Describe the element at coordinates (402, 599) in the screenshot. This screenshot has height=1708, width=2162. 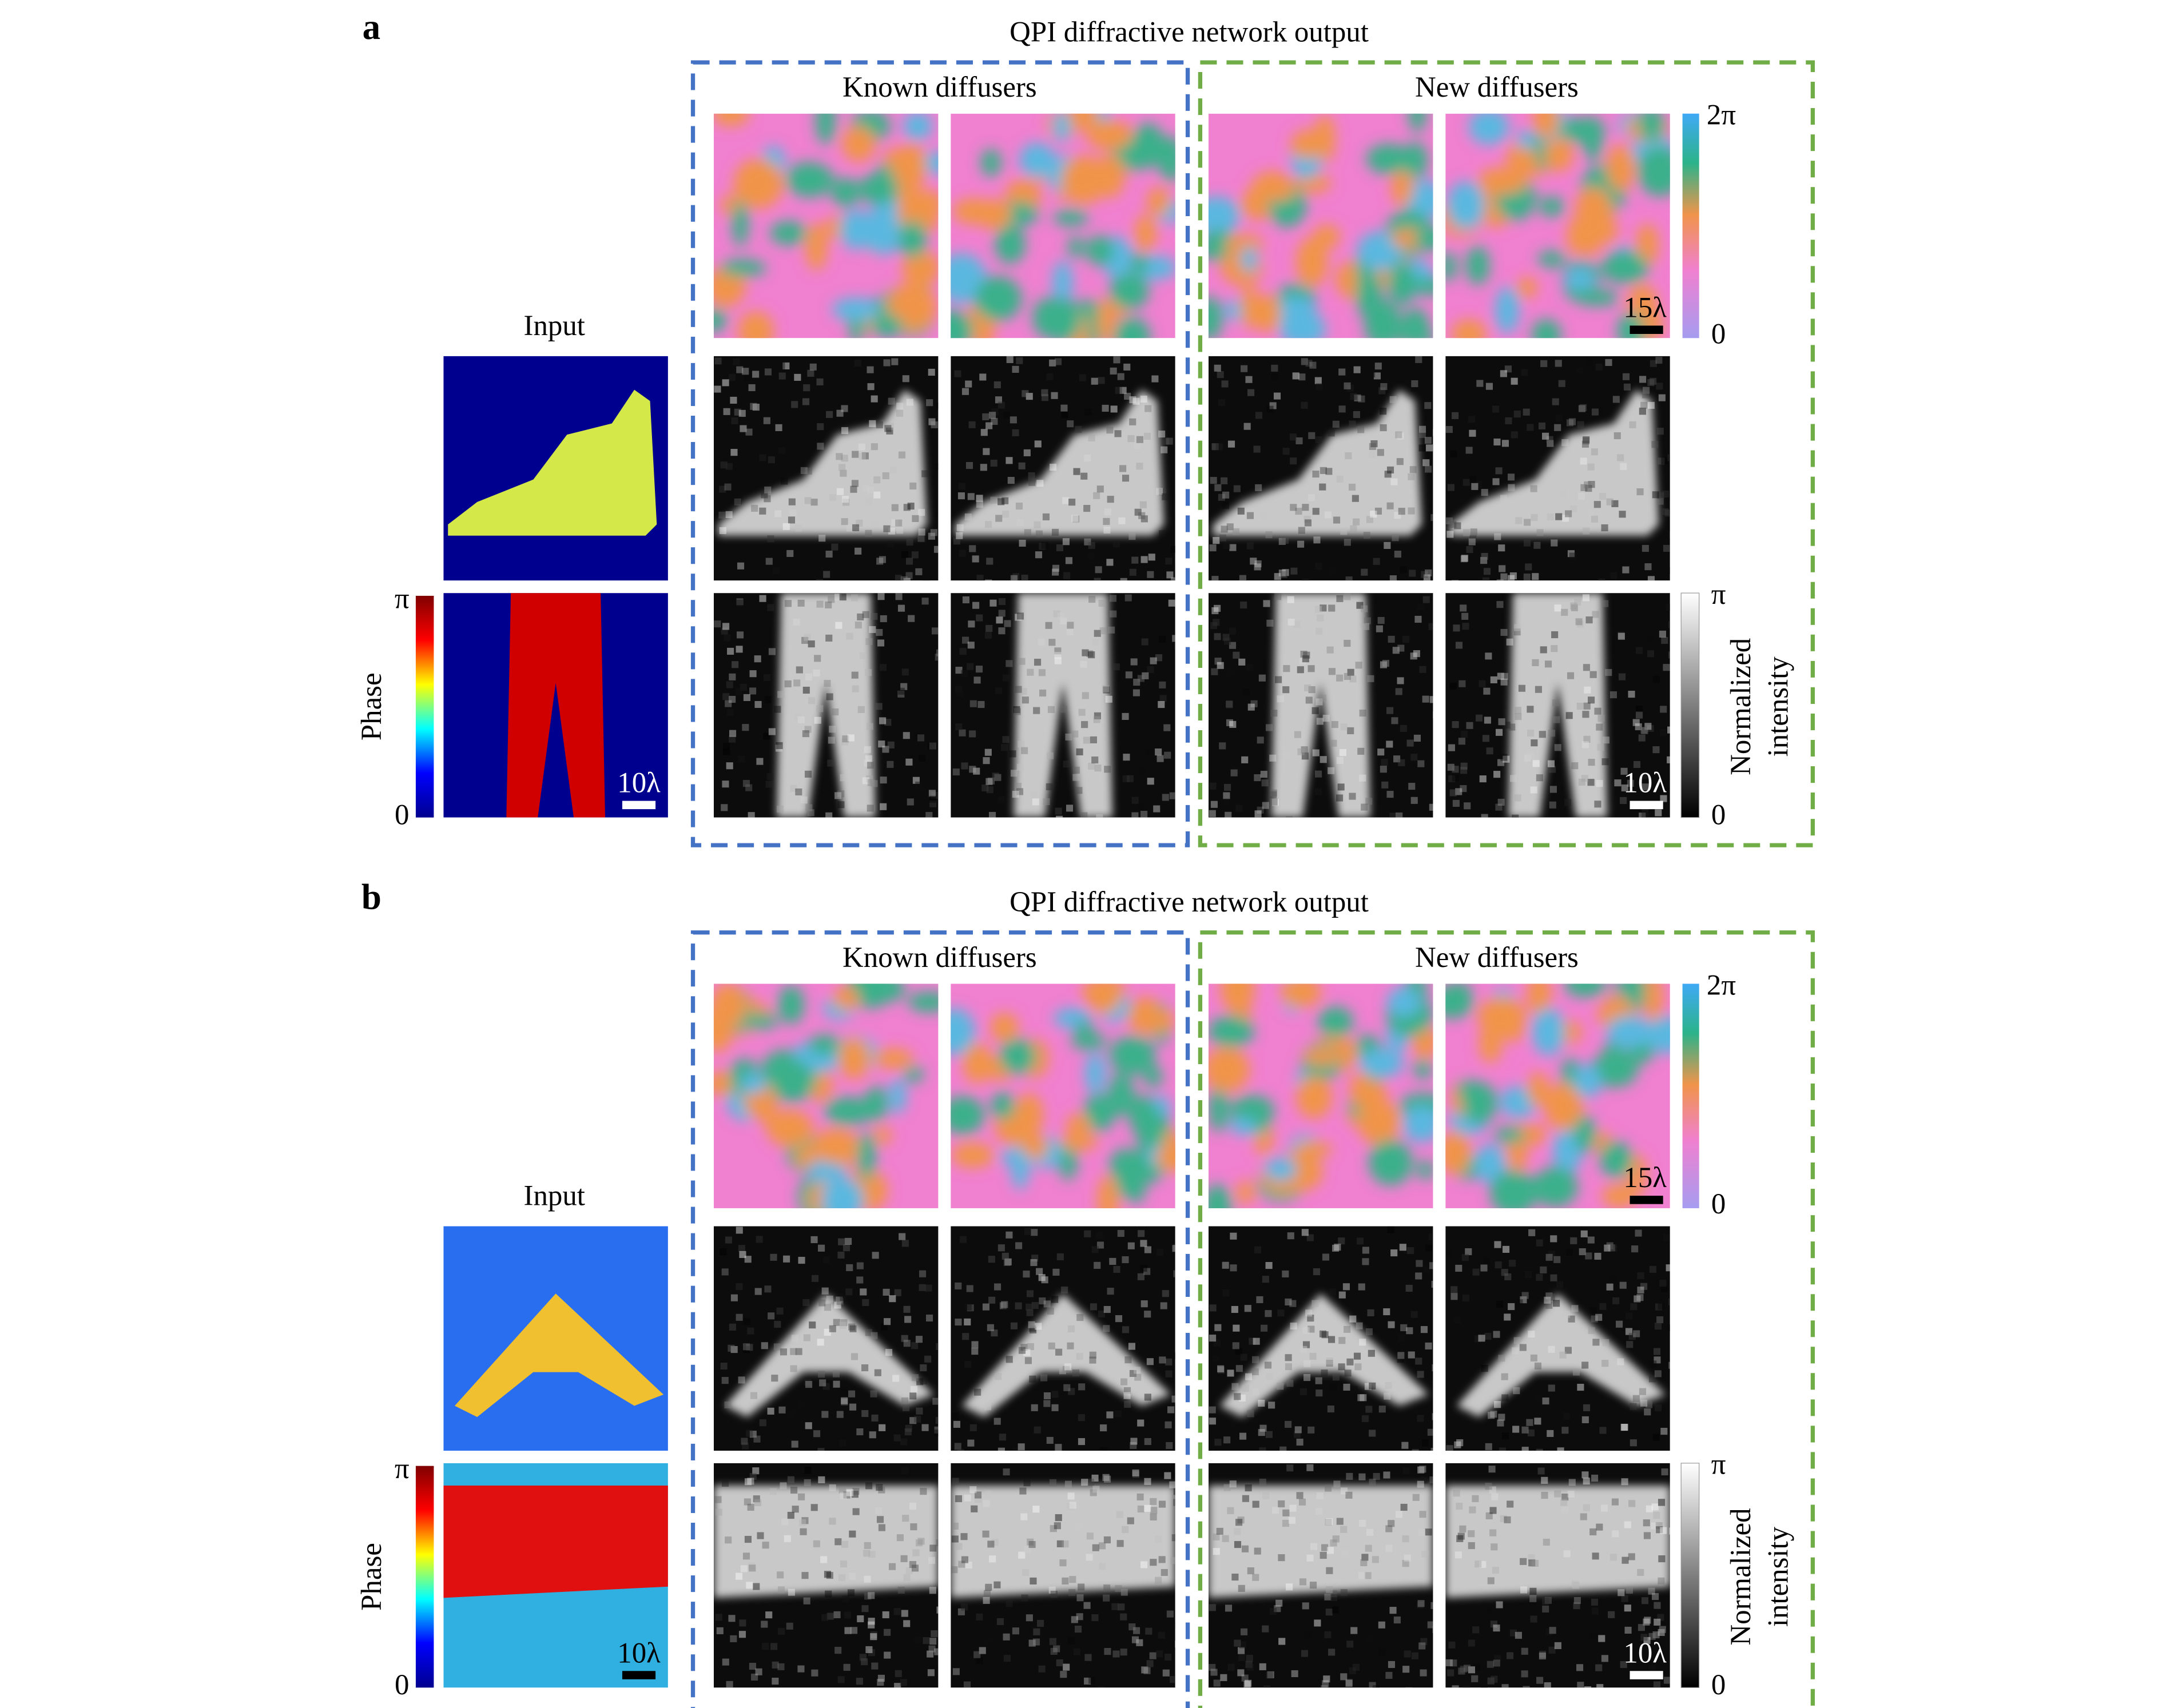
I see `colorbar-max: π` at that location.